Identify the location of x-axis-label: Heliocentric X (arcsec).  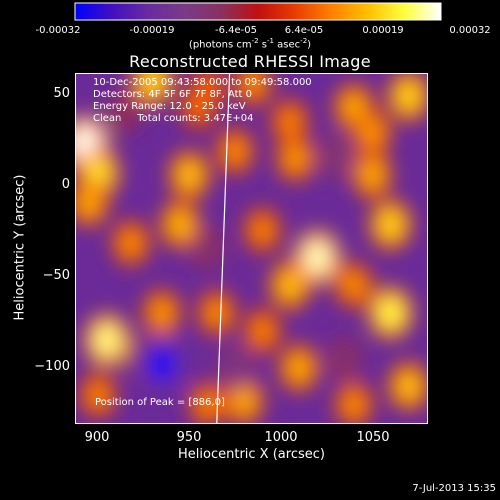
(251, 454).